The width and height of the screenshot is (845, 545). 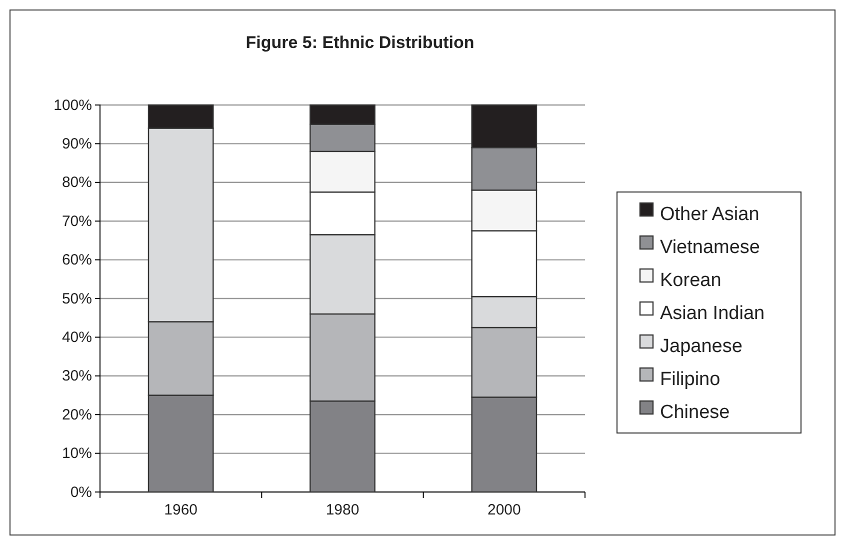 I want to click on chart-title: Figure 5: Ethnic Distribution, so click(x=360, y=42).